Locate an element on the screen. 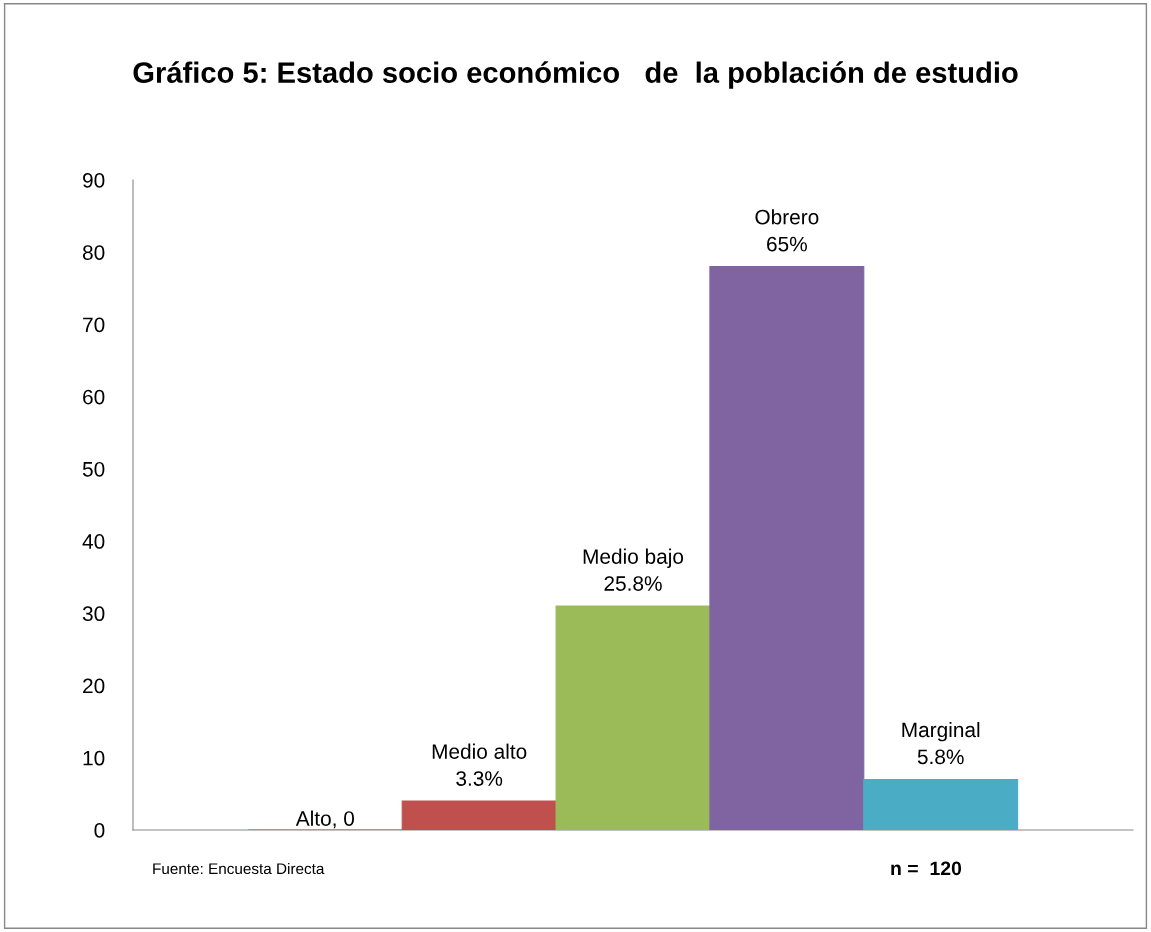  data-label: Alto, 0 is located at coordinates (325, 819).